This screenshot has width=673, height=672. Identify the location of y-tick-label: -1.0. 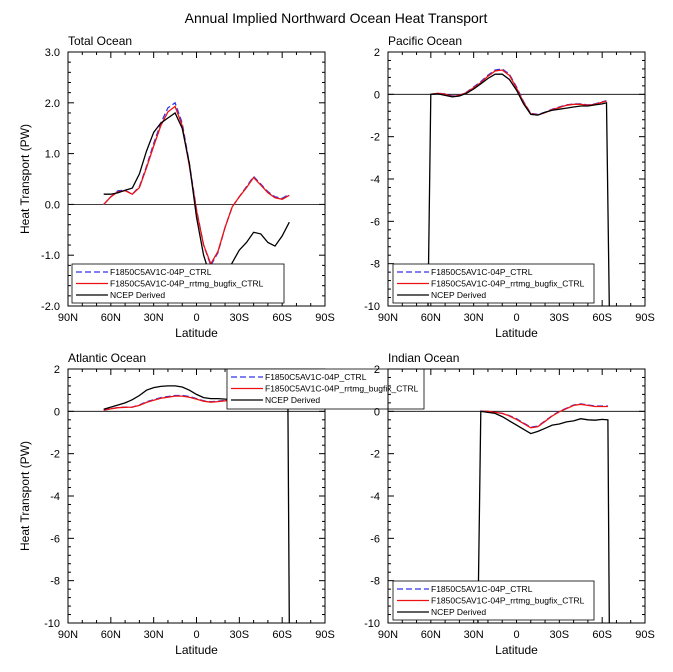
(50, 256).